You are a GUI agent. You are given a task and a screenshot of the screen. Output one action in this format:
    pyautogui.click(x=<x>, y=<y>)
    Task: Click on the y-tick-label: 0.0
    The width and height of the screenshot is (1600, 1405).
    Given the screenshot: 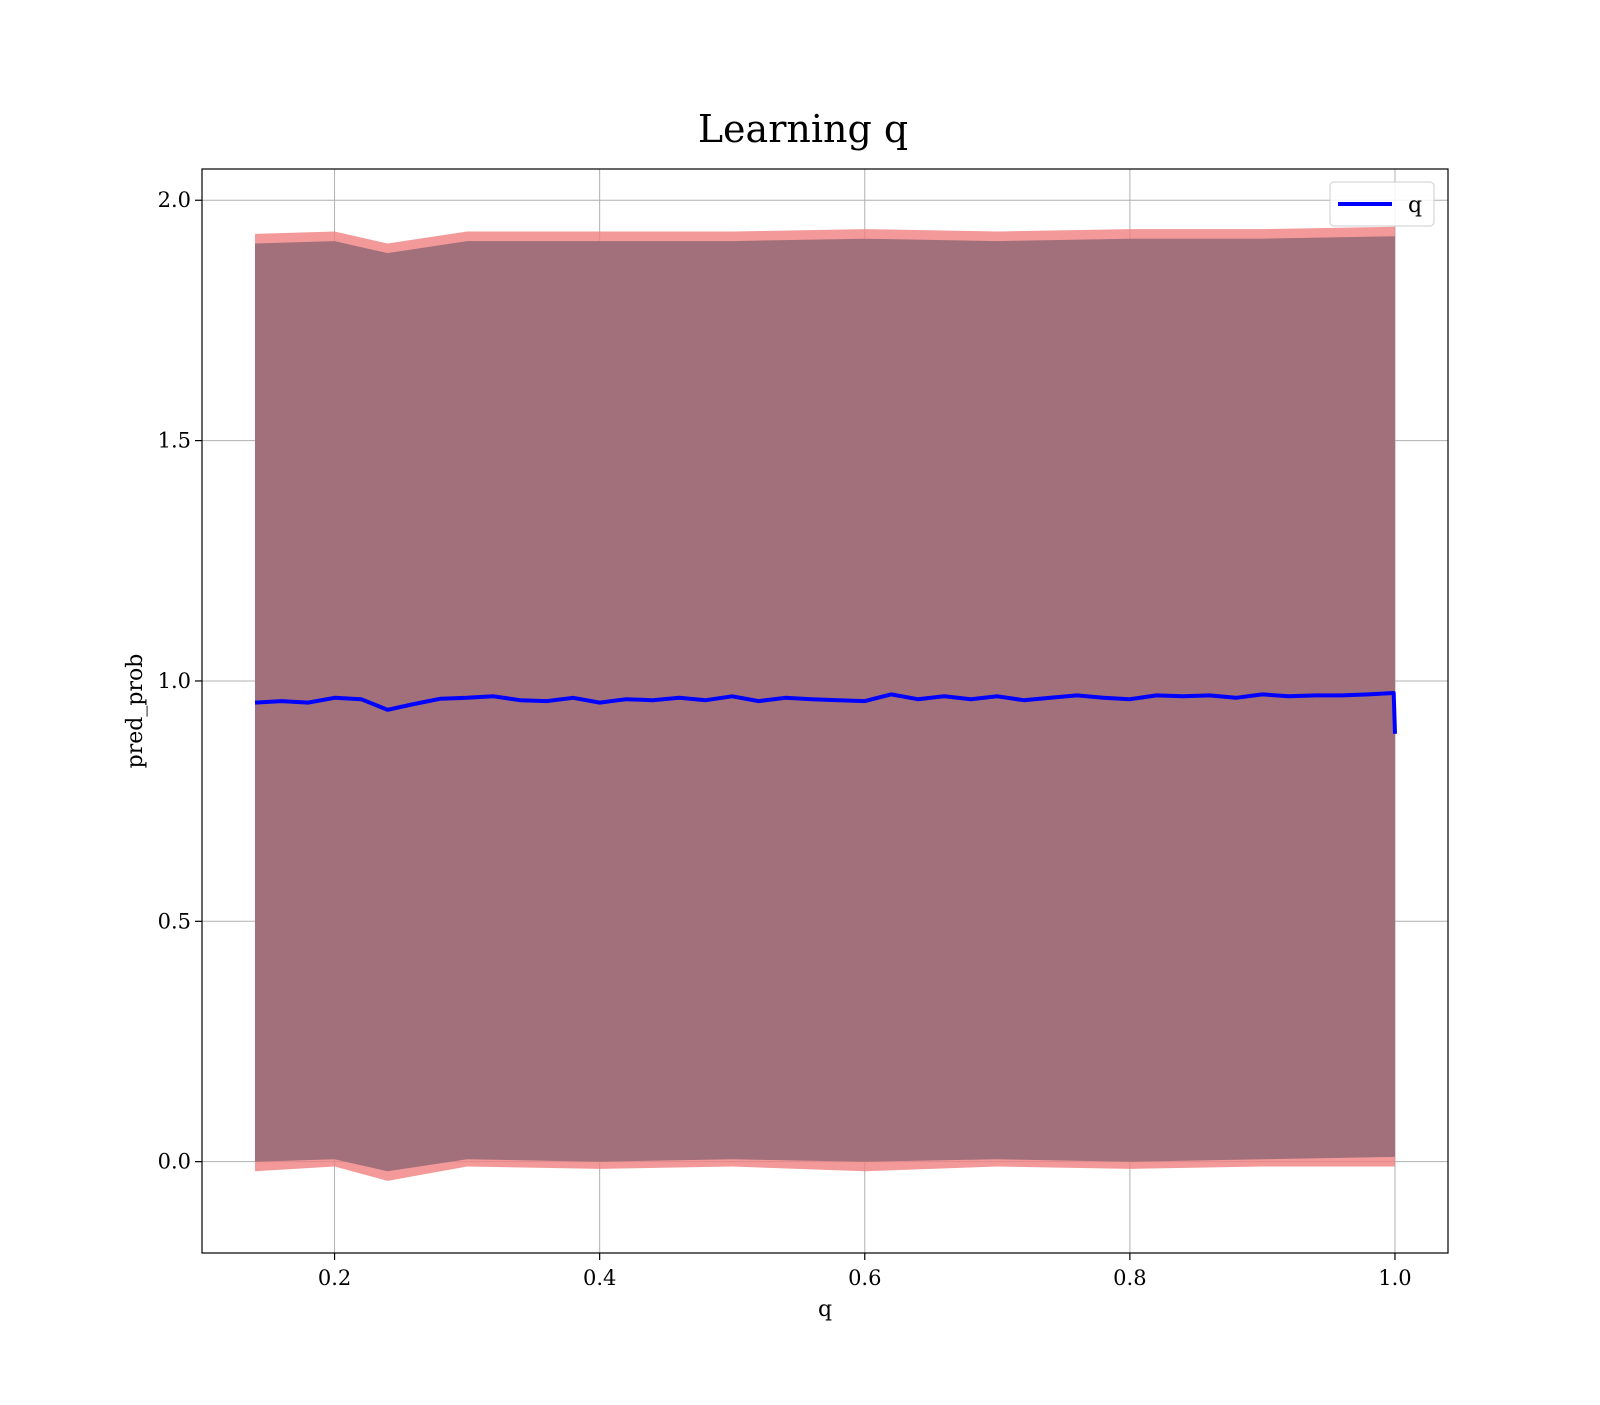 What is the action you would take?
    pyautogui.click(x=174, y=1162)
    